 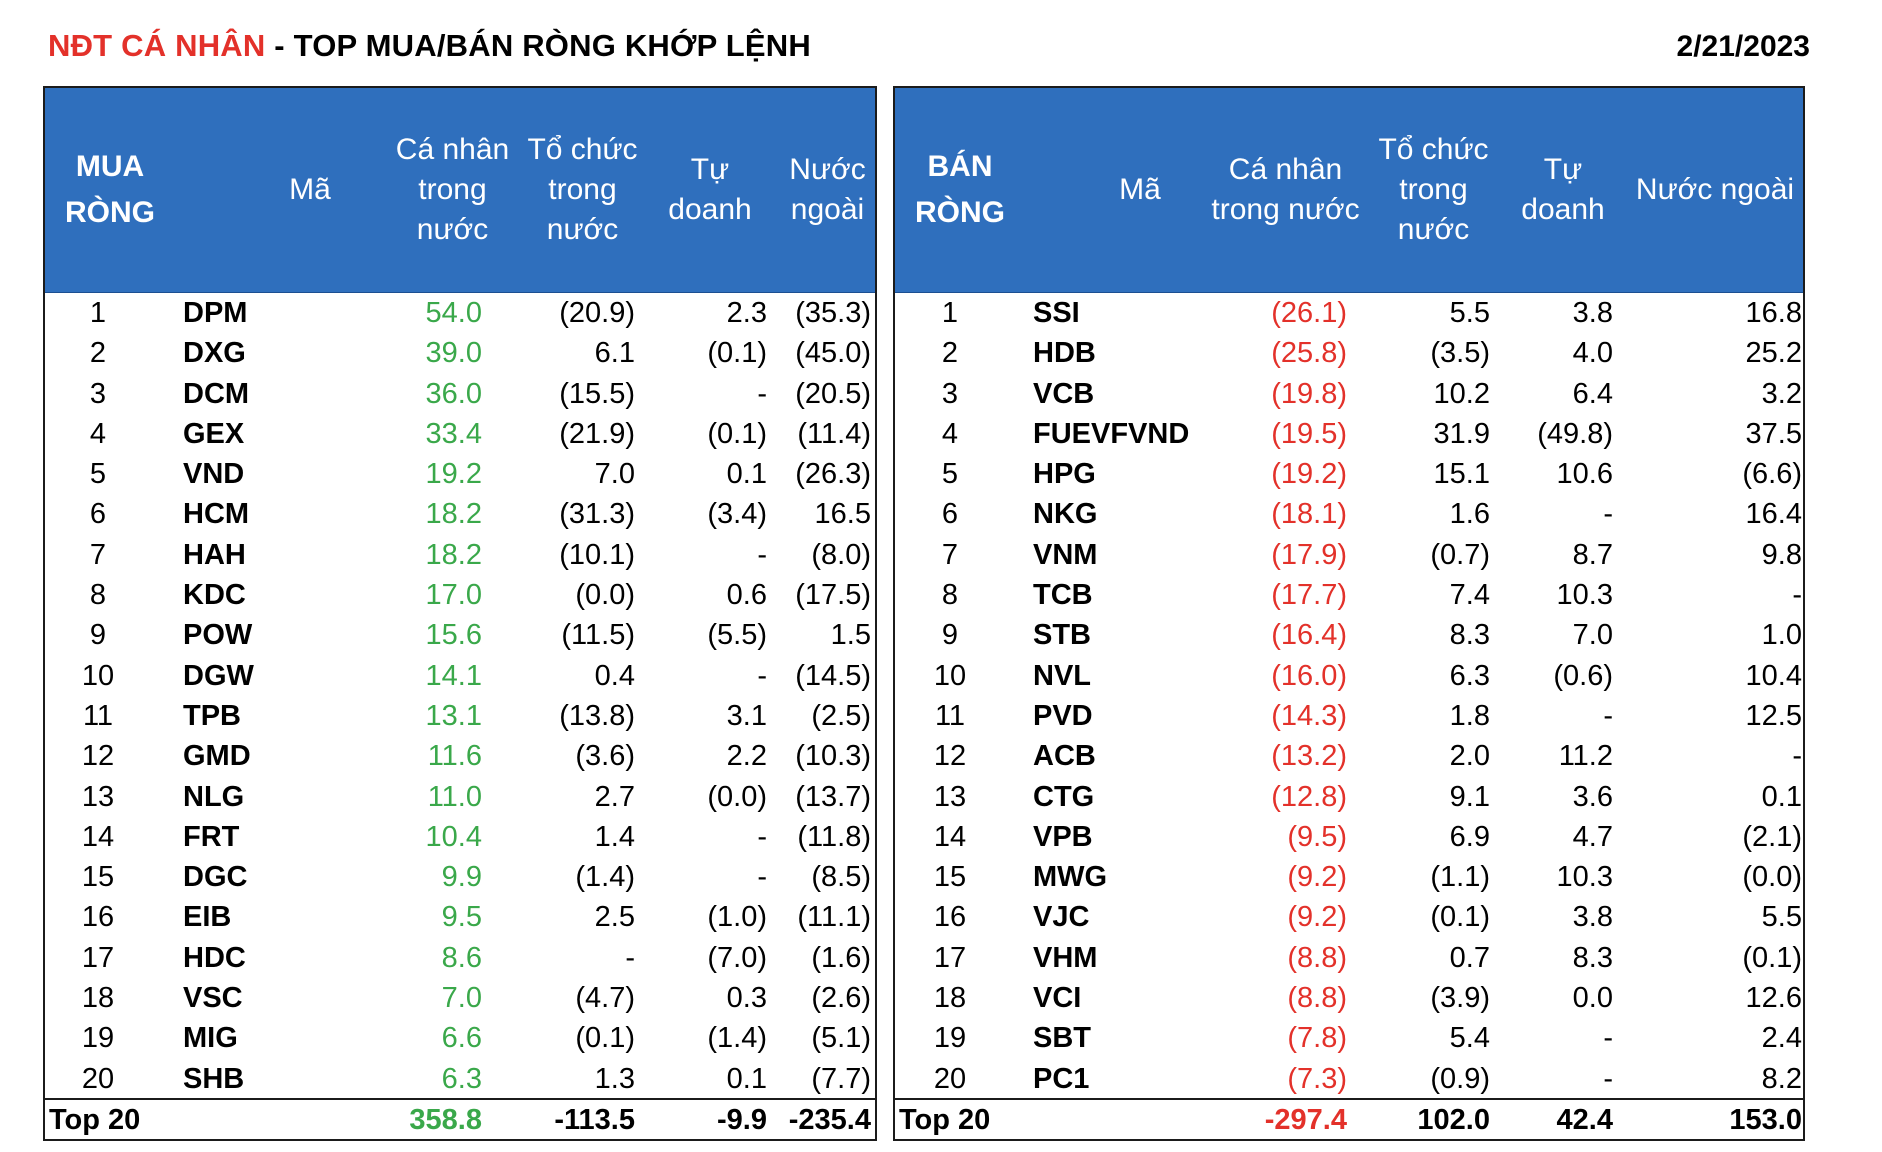 What do you see at coordinates (614, 917) in the screenshot?
I see `institution-value: 2.5` at bounding box center [614, 917].